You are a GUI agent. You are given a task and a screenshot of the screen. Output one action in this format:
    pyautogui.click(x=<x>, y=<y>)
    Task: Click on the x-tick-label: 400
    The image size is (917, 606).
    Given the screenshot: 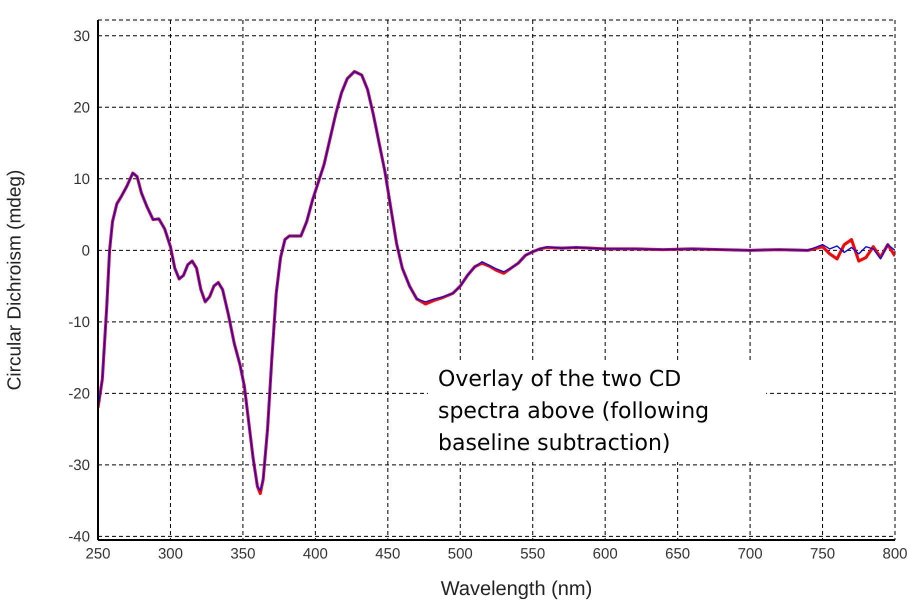 What is the action you would take?
    pyautogui.click(x=315, y=554)
    